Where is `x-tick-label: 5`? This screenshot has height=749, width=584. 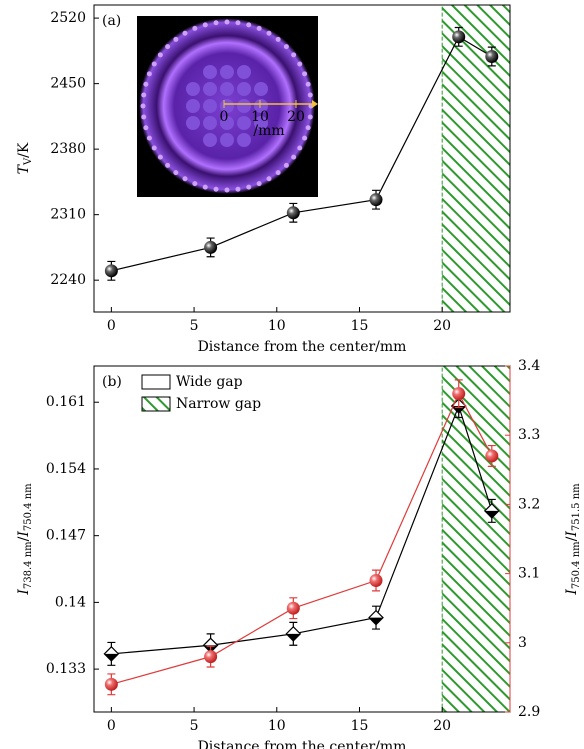
x-tick-label: 5 is located at coordinates (194, 726).